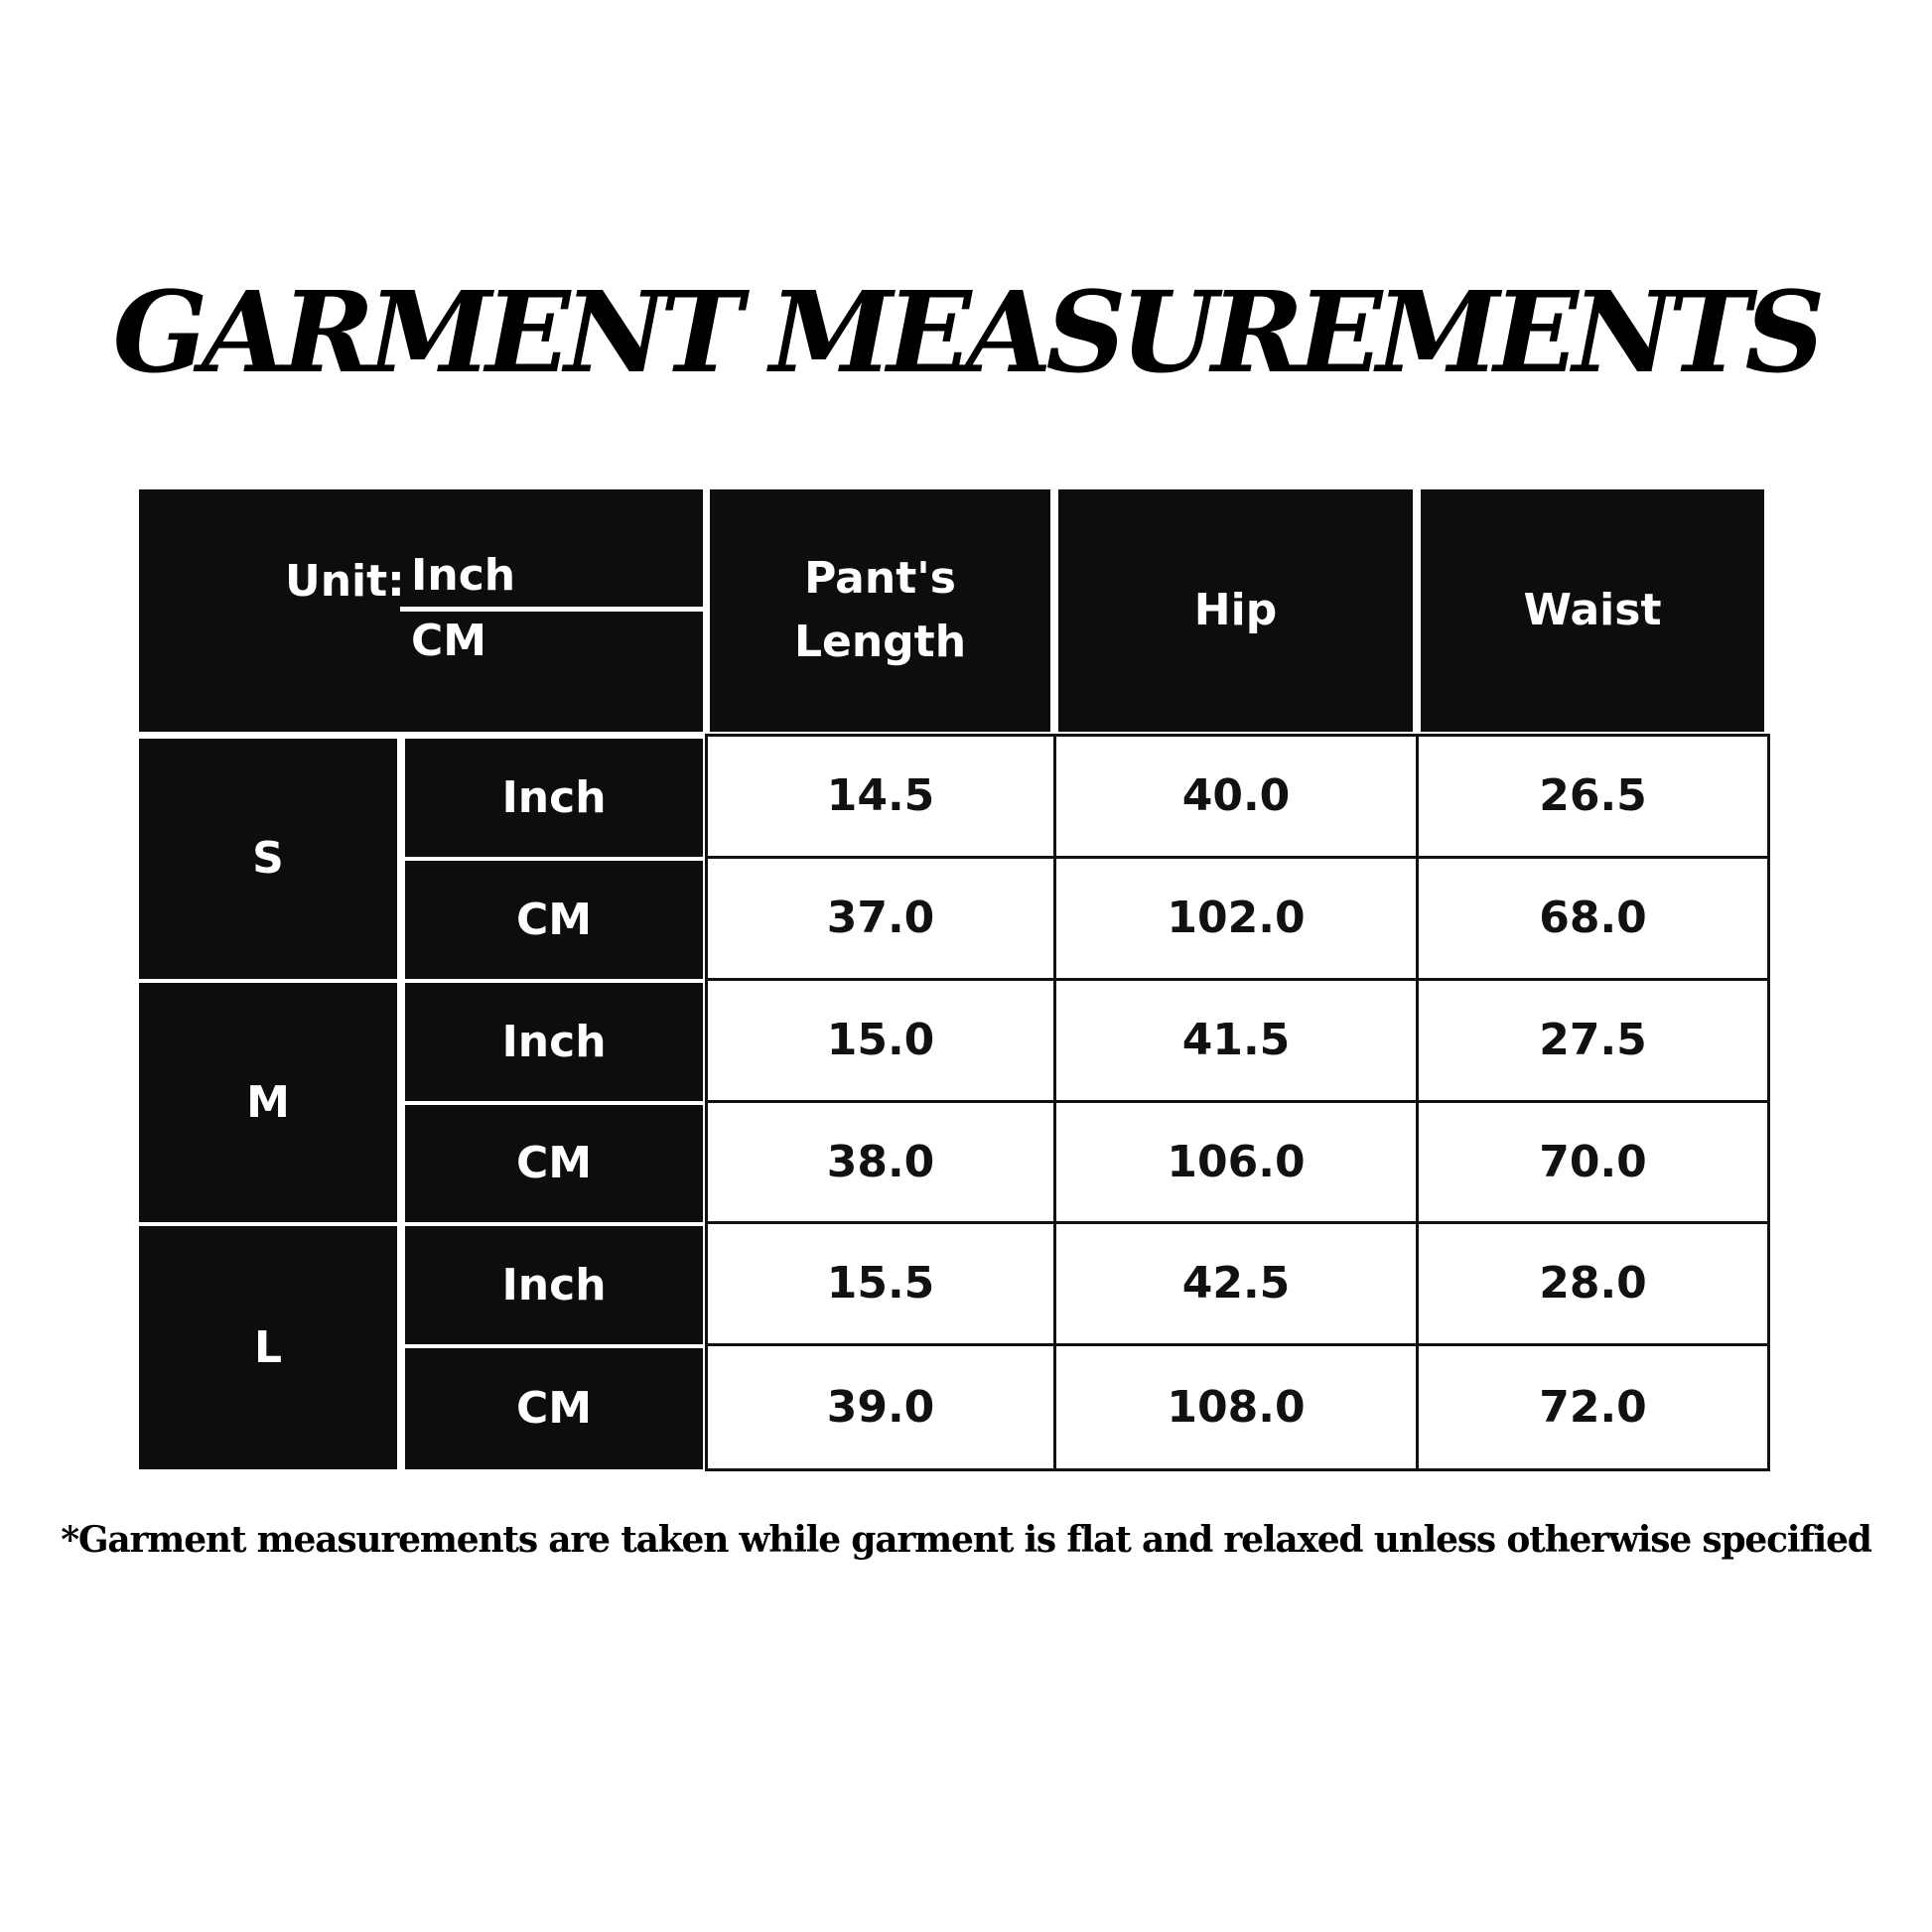 Image resolution: width=1932 pixels, height=1932 pixels. Describe the element at coordinates (345, 581) in the screenshot. I see `unit-label: Unit:` at that location.